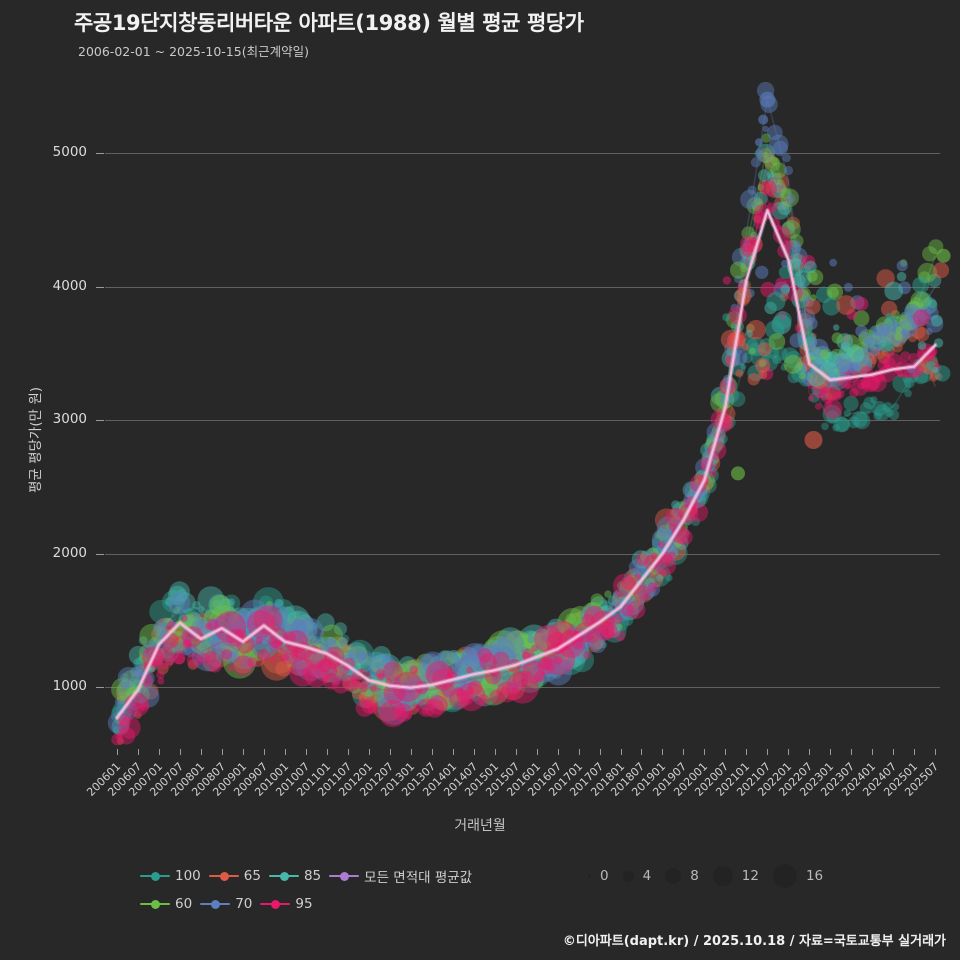 This screenshot has height=960, width=960. Describe the element at coordinates (170, 876) in the screenshot. I see `legend-item-100: 100` at that location.